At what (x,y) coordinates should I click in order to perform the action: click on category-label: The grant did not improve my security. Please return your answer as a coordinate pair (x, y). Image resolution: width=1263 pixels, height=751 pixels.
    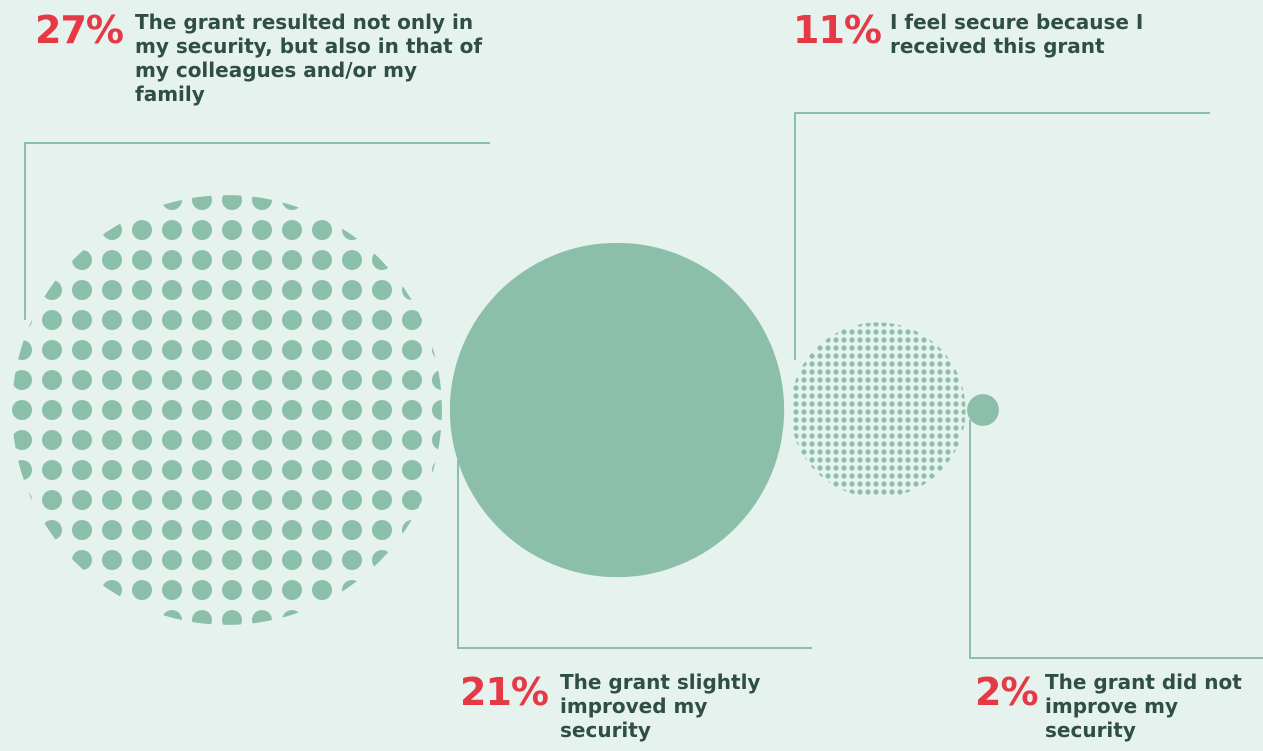
    Looking at the image, I should click on (1143, 706).